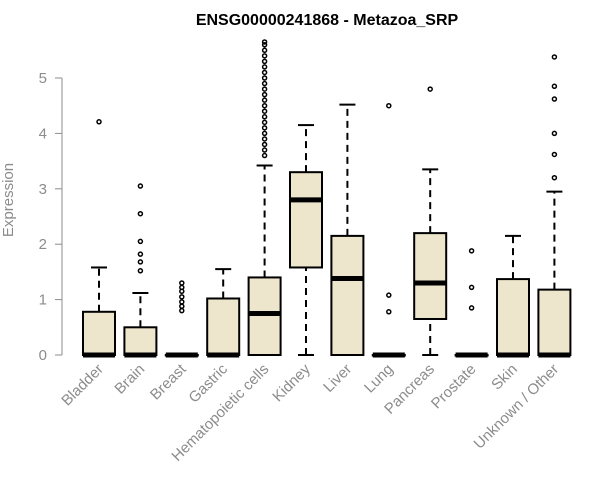  Describe the element at coordinates (504, 377) in the screenshot. I see `x-tick-label: Skin` at that location.